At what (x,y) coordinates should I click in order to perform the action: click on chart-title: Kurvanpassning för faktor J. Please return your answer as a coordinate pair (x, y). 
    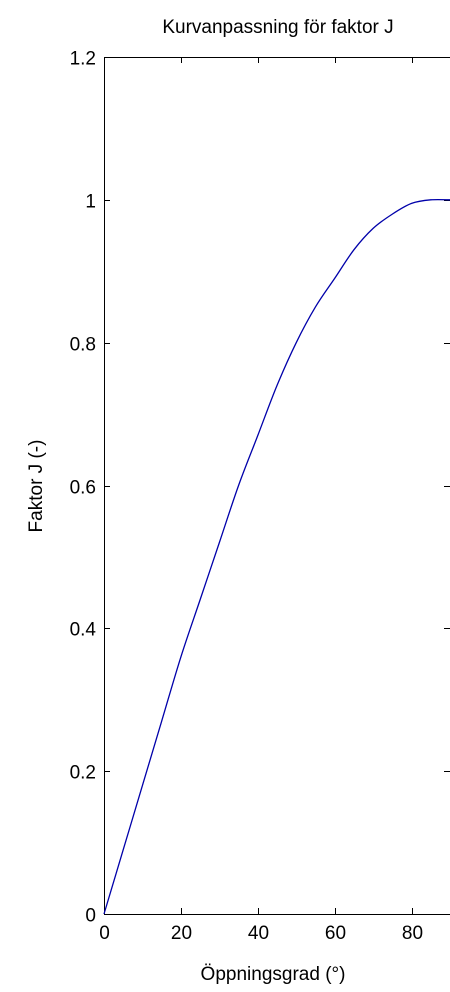
    Looking at the image, I should click on (277, 27).